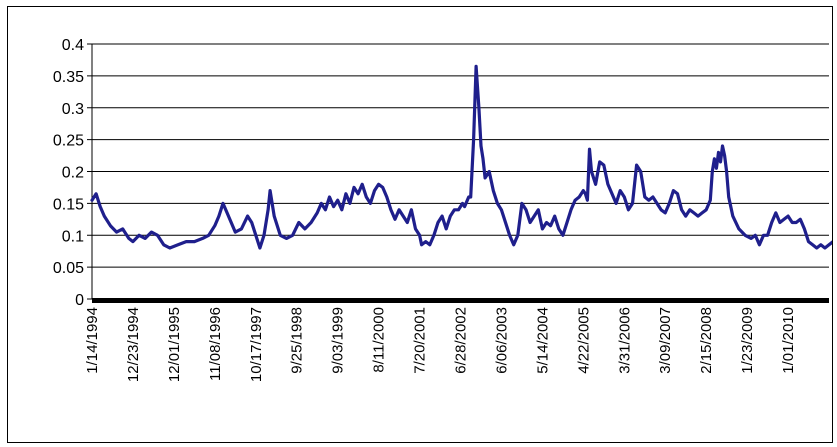 Image resolution: width=837 pixels, height=447 pixels. What do you see at coordinates (297, 340) in the screenshot?
I see `x-tick-label: 9/25/1998` at bounding box center [297, 340].